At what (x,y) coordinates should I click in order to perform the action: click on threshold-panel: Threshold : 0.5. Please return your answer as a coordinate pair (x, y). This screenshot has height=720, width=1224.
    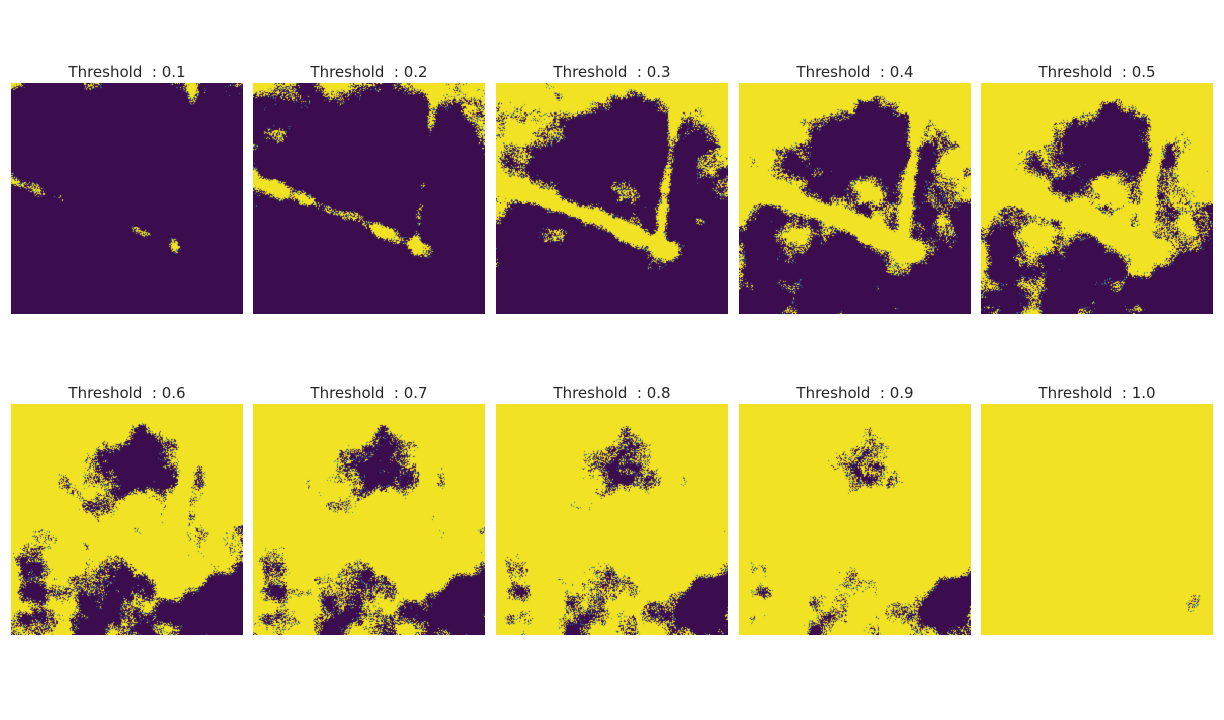
    Looking at the image, I should click on (1097, 187).